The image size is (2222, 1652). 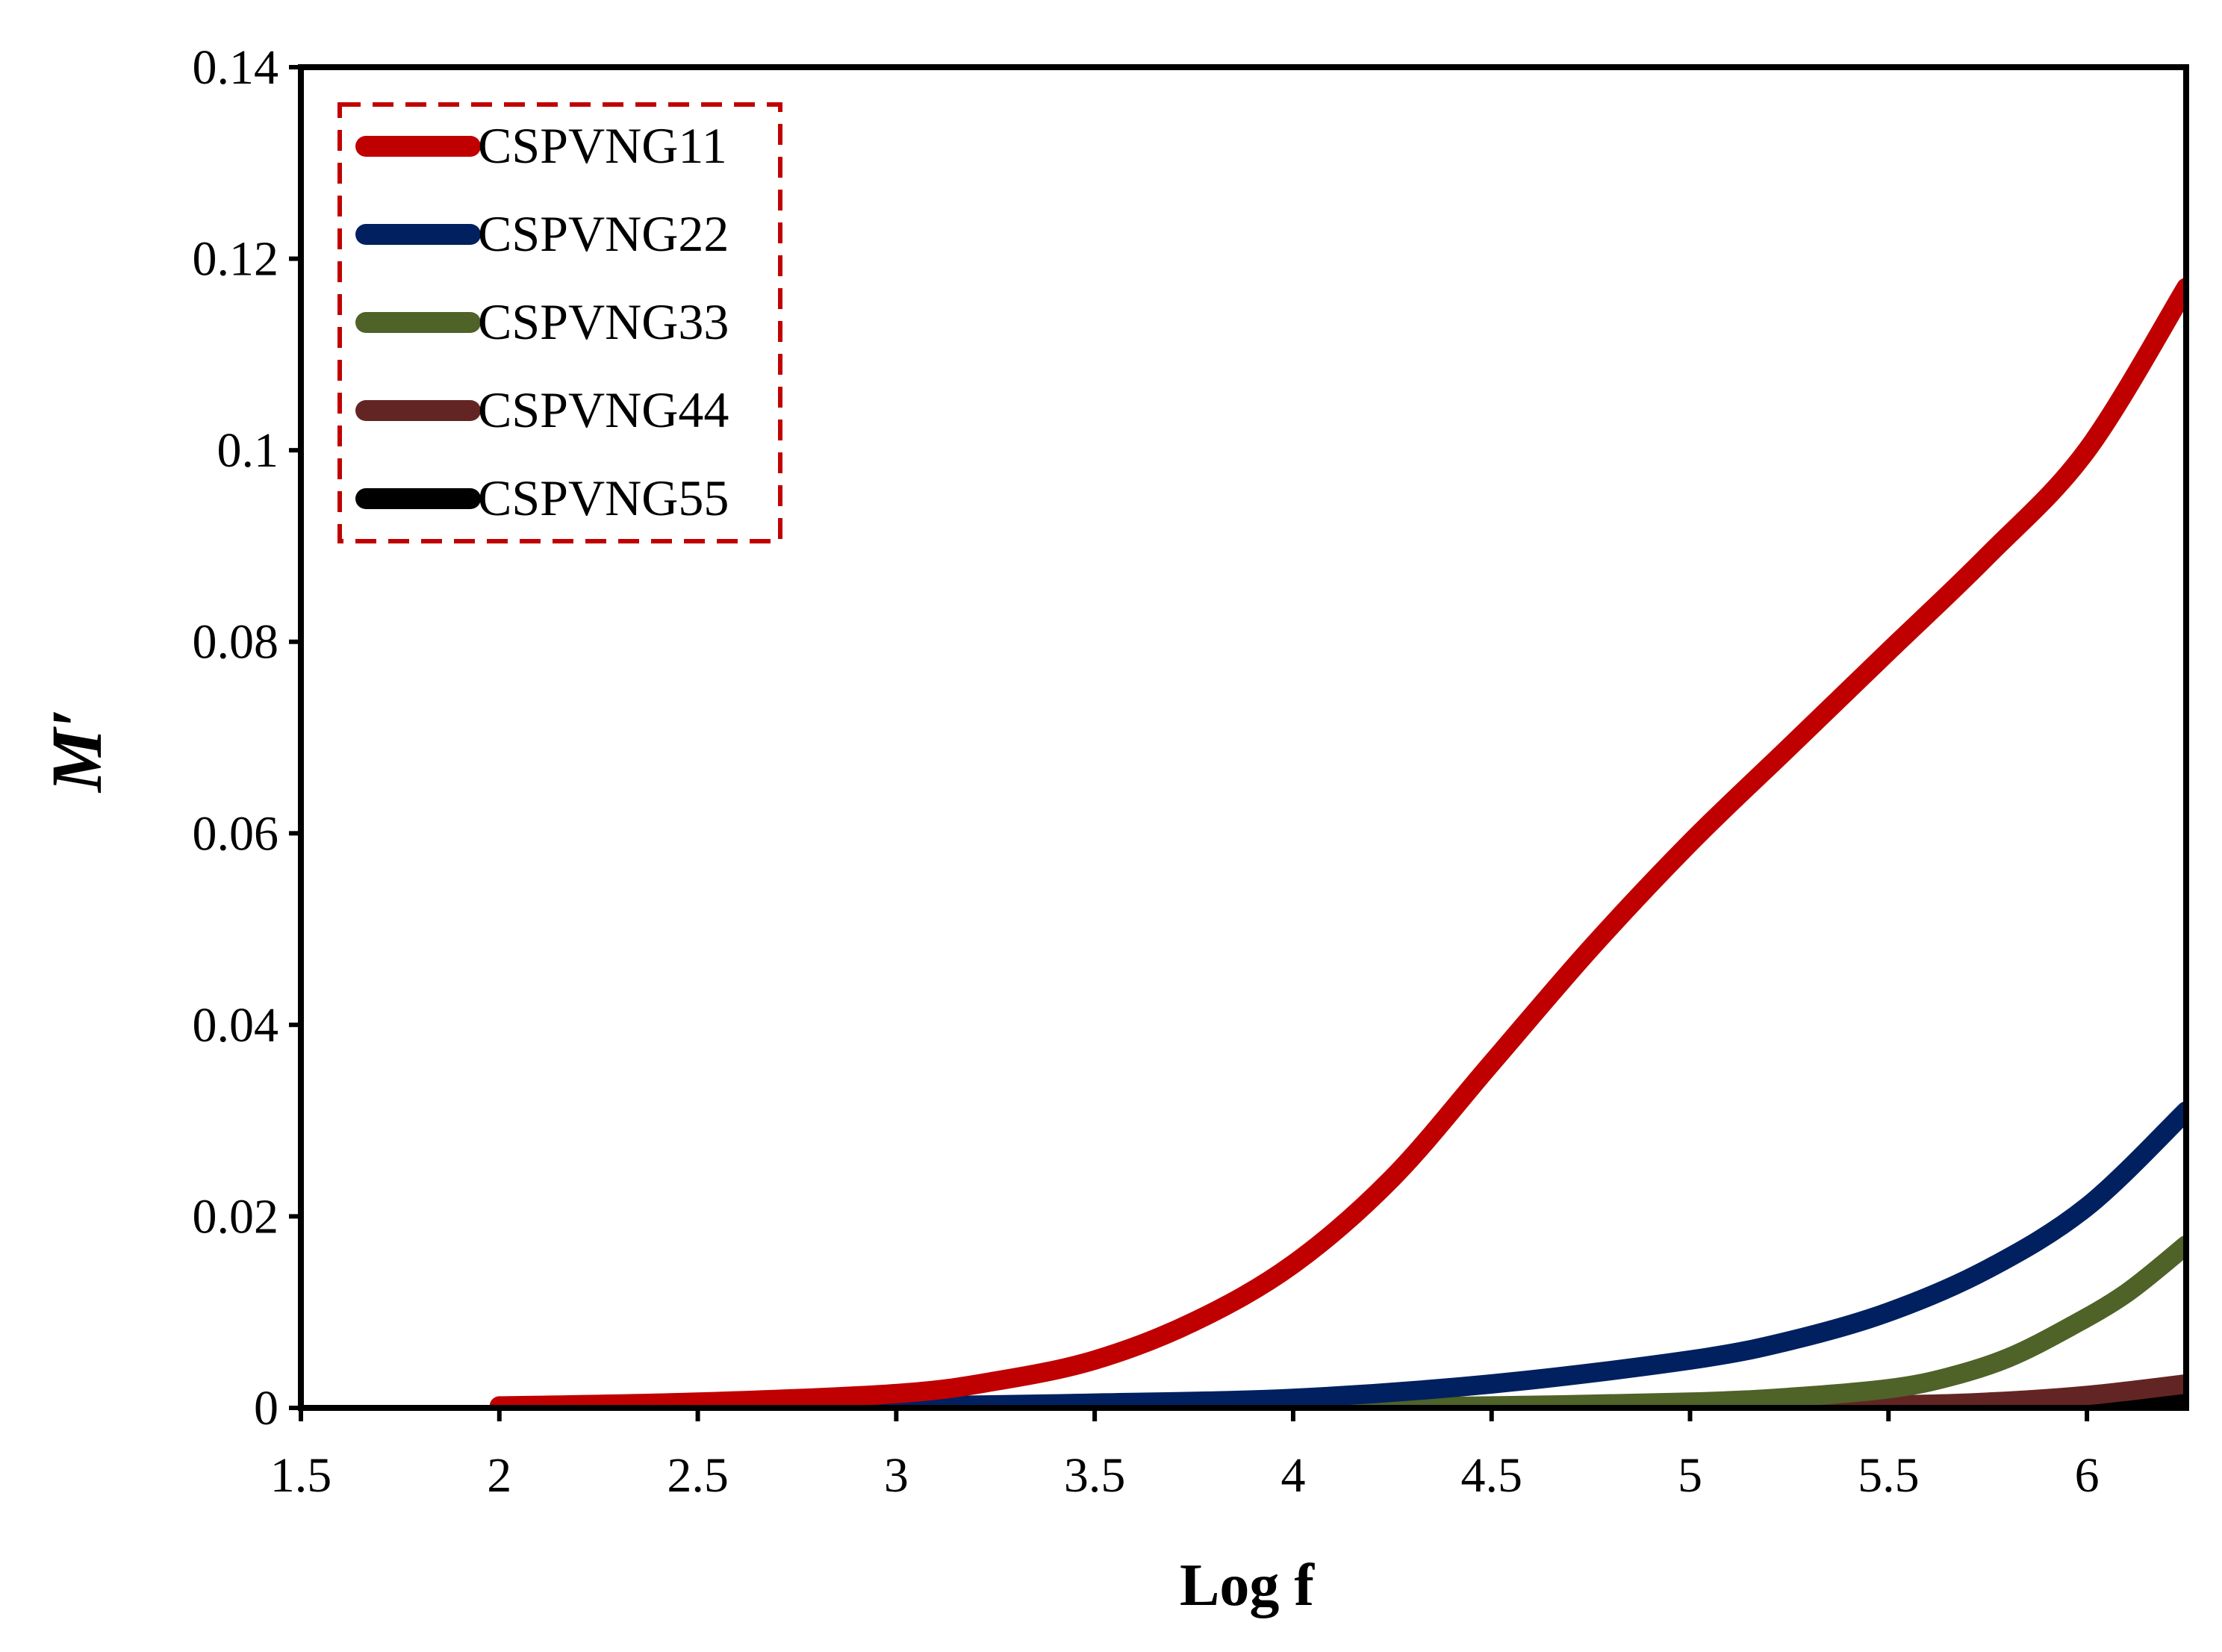 What do you see at coordinates (236, 643) in the screenshot?
I see `y-tick-label: 0.08` at bounding box center [236, 643].